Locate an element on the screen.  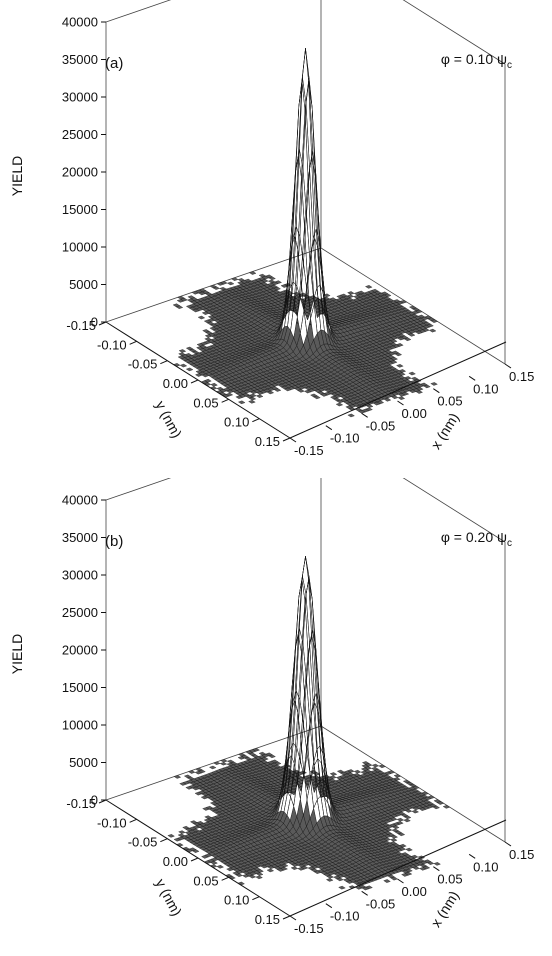
surface-floor is located at coordinates (309, 819).